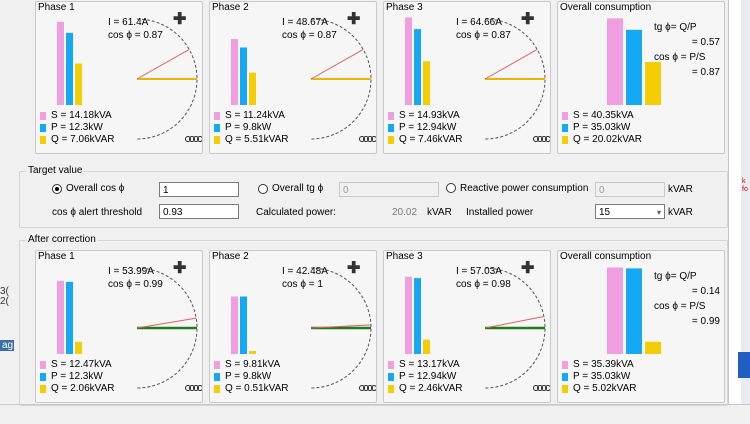 Image resolution: width=750 pixels, height=424 pixels. I want to click on phase-info: I = 42.48A cos ϕ = 1, so click(305, 278).